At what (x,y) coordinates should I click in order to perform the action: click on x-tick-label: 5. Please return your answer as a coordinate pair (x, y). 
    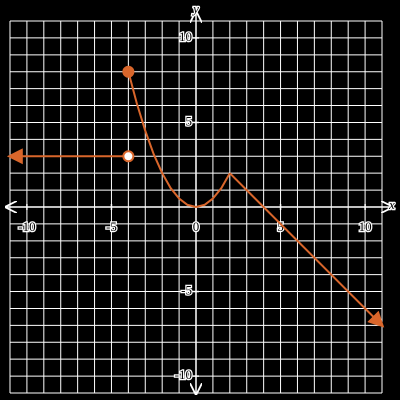
    Looking at the image, I should click on (280, 226).